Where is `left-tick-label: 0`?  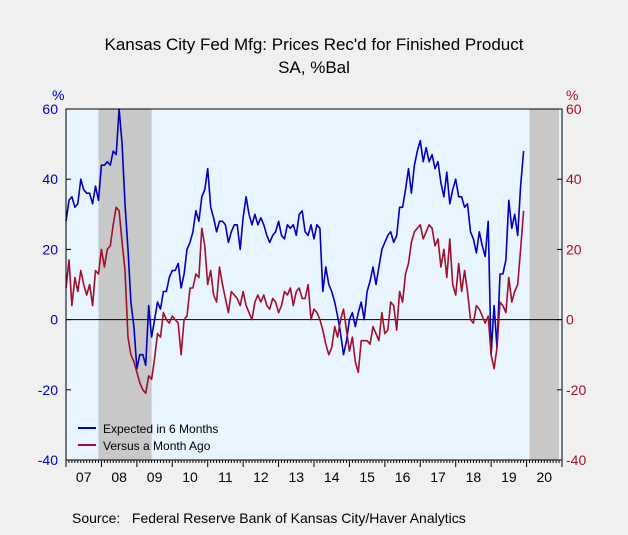
left-tick-label: 0 is located at coordinates (54, 320).